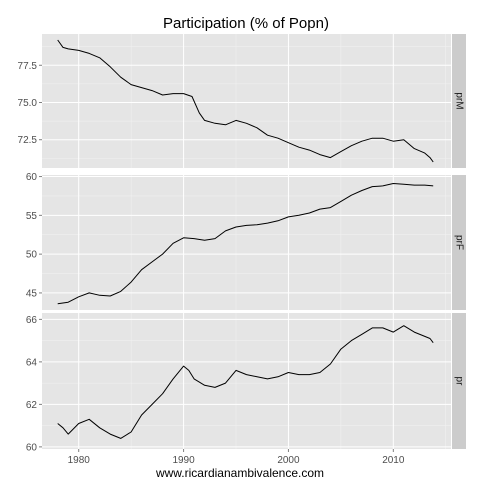 This screenshot has height=480, width=480. Describe the element at coordinates (288, 460) in the screenshot. I see `x-tick-label: 2000` at that location.